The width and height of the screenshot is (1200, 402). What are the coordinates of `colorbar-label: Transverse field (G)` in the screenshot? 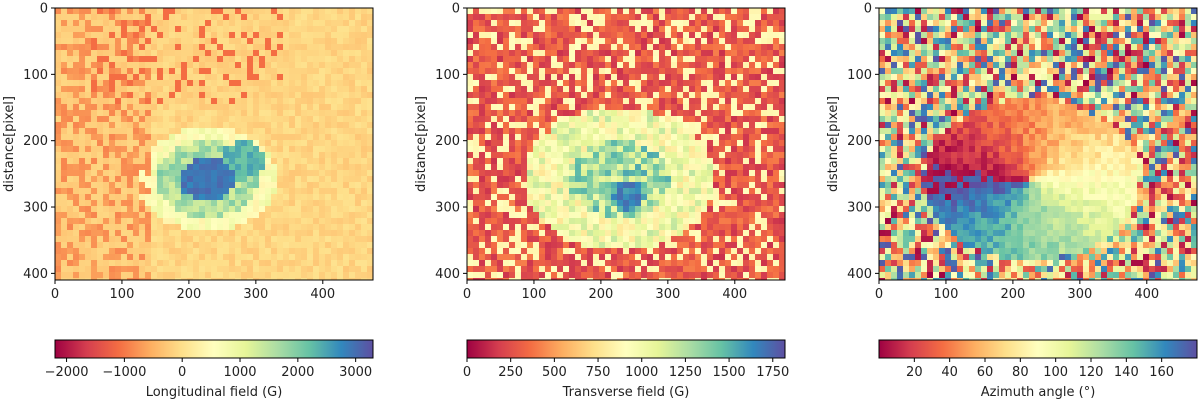 It's located at (626, 392).